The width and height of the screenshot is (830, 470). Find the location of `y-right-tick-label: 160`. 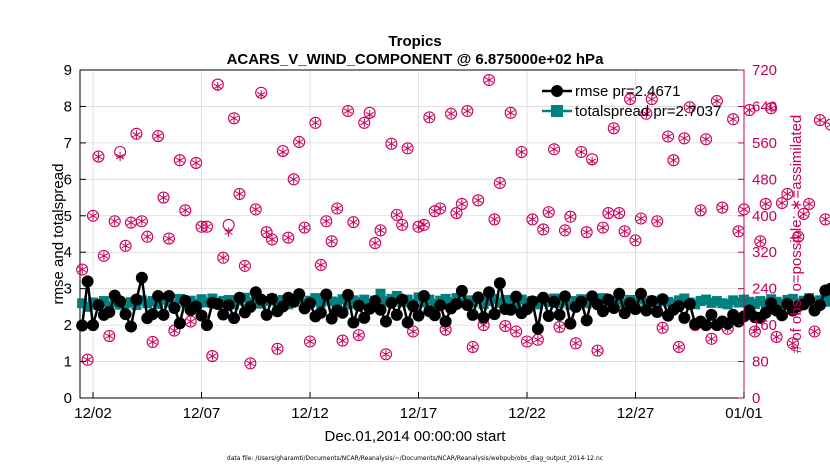

y-right-tick-label: 160 is located at coordinates (764, 325).